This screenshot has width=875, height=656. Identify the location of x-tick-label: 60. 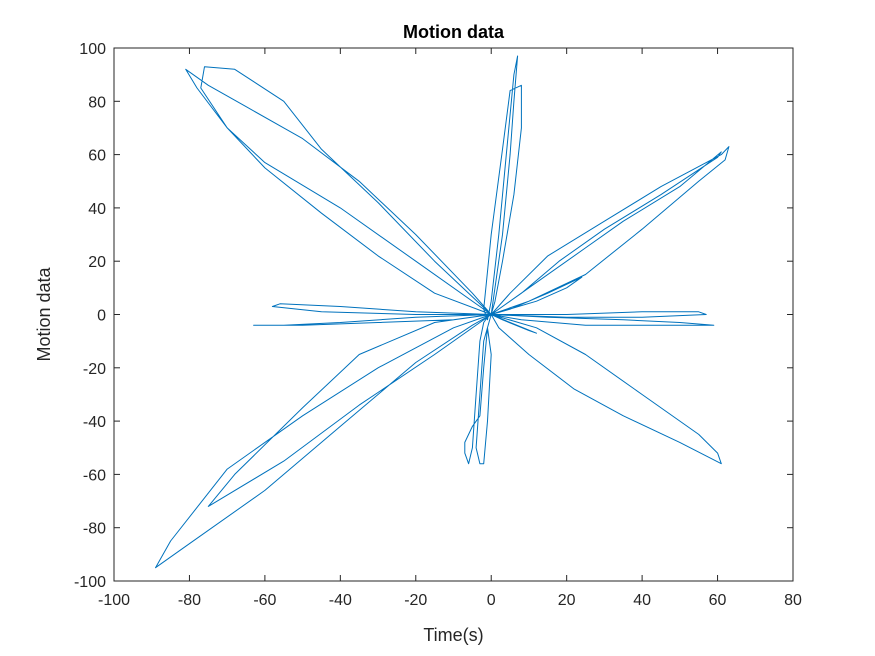
(718, 600).